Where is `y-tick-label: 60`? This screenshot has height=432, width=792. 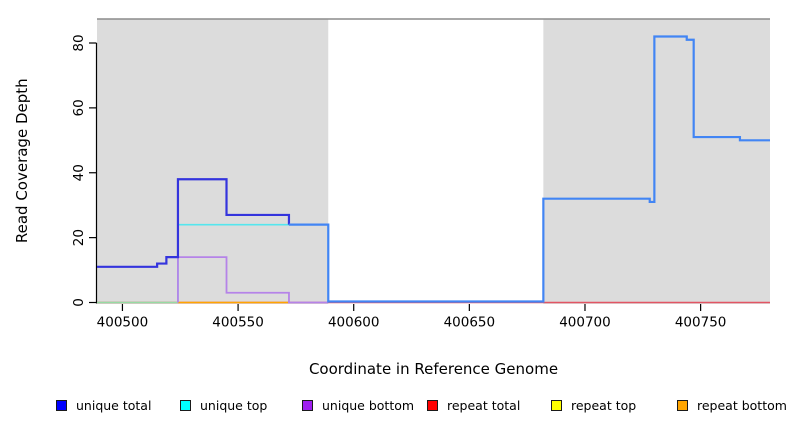
y-tick-label: 60 is located at coordinates (79, 107).